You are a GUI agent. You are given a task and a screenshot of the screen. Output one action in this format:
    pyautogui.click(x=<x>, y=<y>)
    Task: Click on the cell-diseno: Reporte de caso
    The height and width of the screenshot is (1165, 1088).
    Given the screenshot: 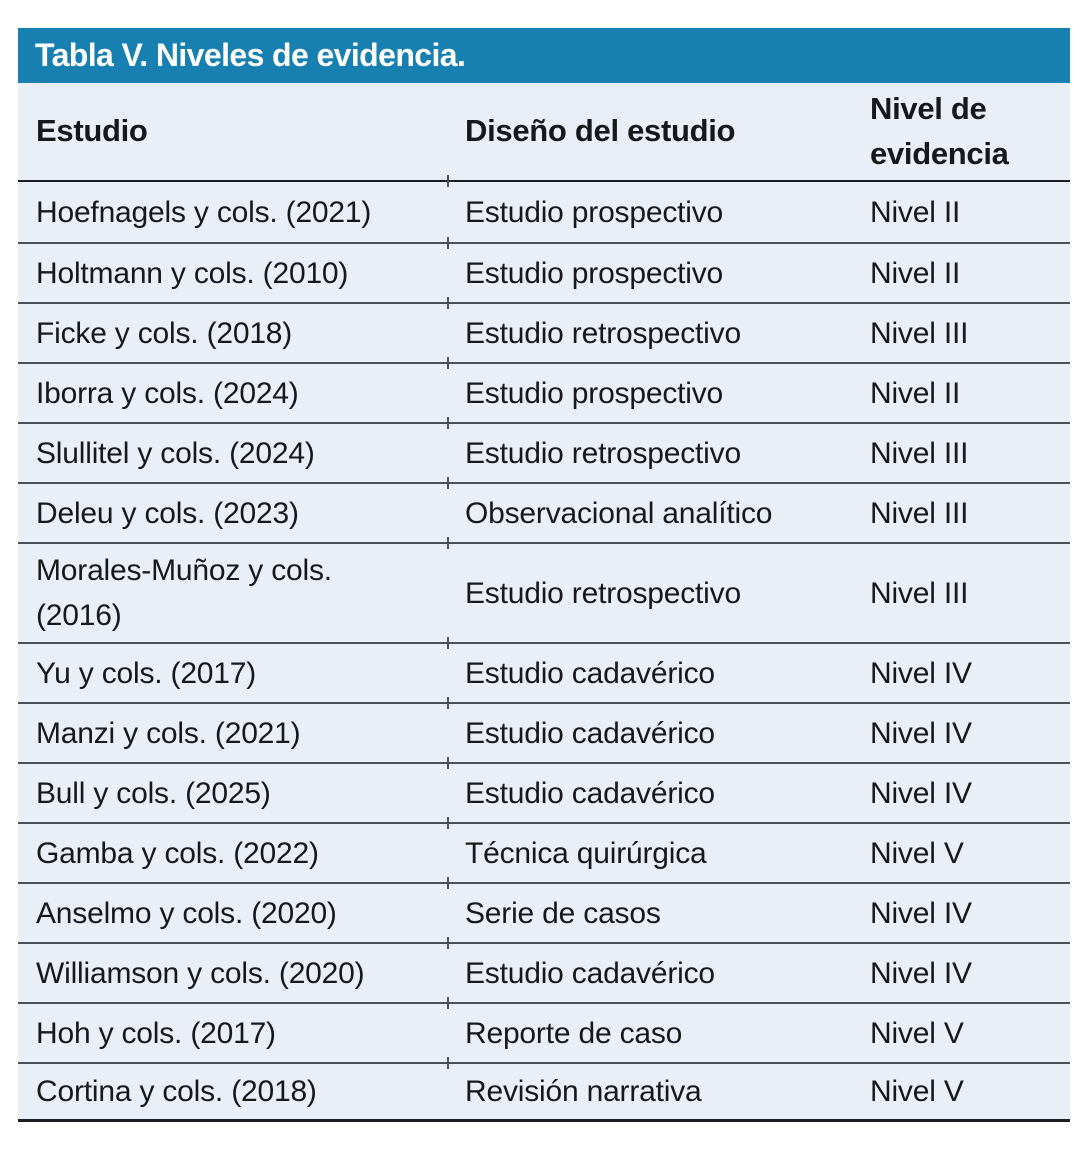 What is the action you would take?
    pyautogui.click(x=574, y=1033)
    